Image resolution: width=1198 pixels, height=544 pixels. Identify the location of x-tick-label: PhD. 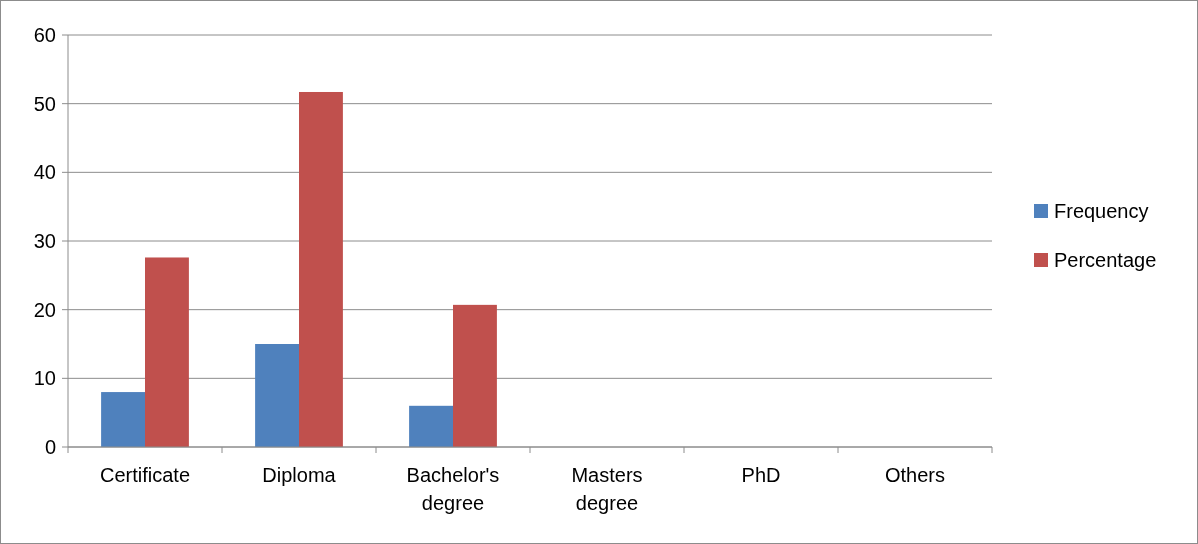
(761, 475).